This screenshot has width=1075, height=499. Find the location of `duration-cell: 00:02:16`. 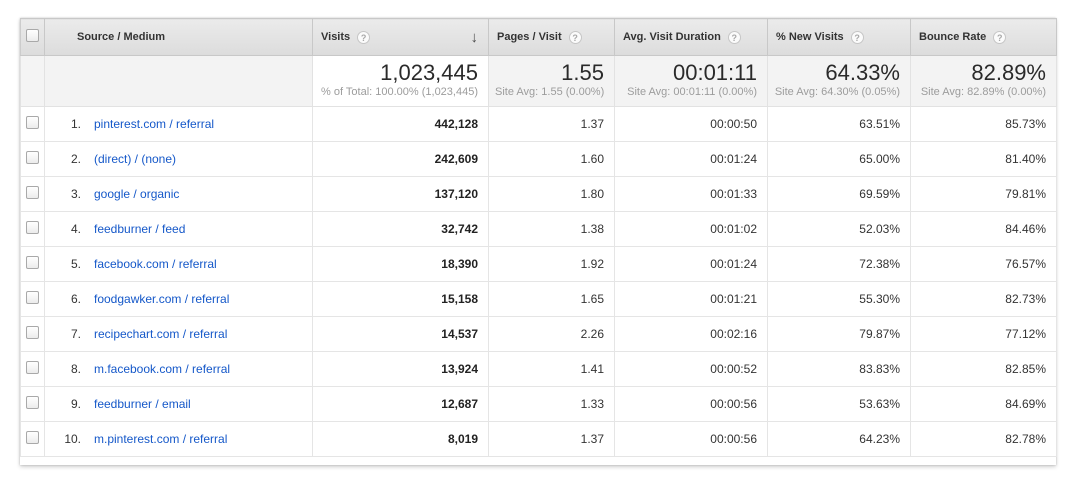

duration-cell: 00:02:16 is located at coordinates (691, 334).